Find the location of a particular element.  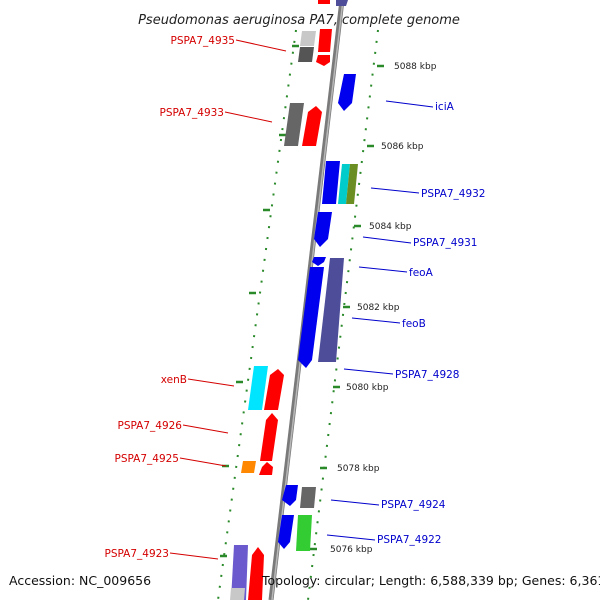

gene-grey-4935a is located at coordinates (308, 38).